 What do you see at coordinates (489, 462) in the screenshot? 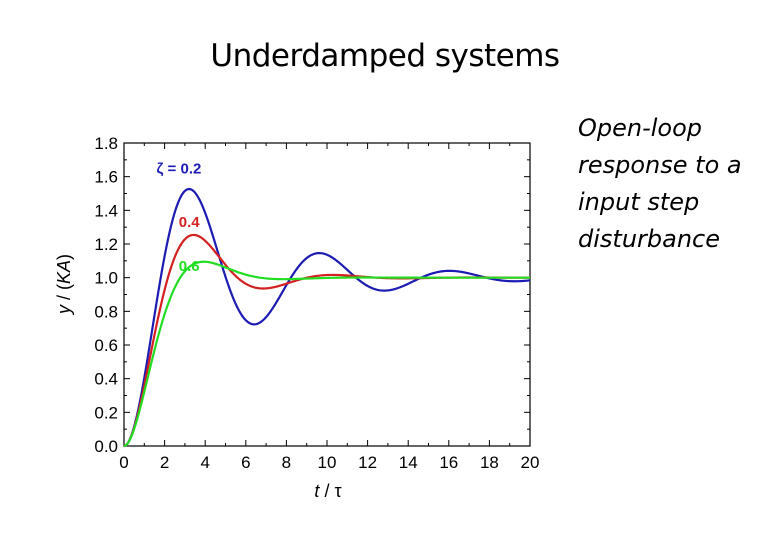
I see `x-tick-label: 18` at bounding box center [489, 462].